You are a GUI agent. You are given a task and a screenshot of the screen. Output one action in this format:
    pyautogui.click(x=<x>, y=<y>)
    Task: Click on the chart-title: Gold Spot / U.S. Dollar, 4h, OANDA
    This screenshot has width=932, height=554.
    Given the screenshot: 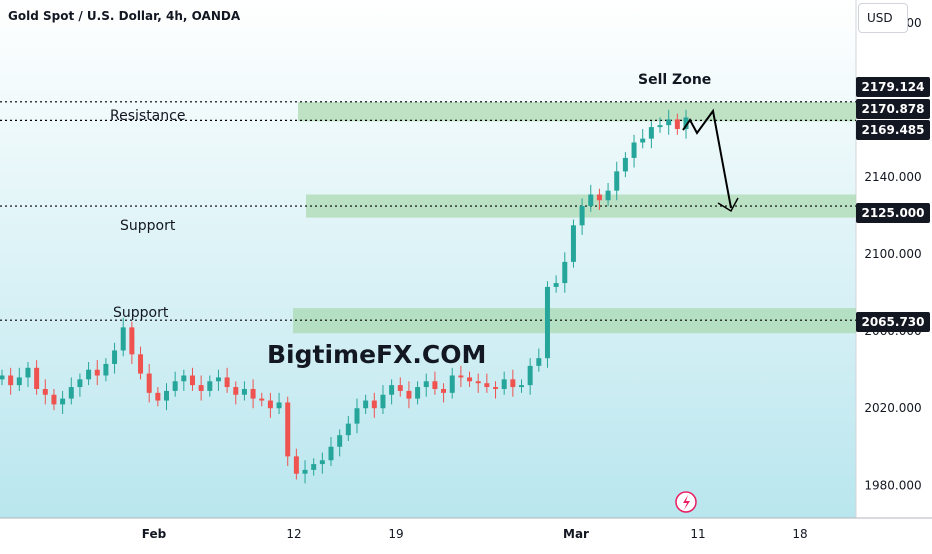 What is the action you would take?
    pyautogui.click(x=124, y=16)
    